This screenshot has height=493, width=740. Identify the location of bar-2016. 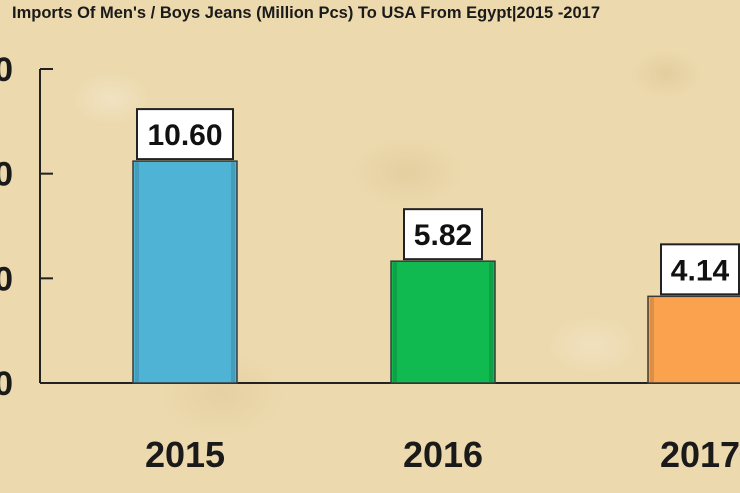
(443, 322).